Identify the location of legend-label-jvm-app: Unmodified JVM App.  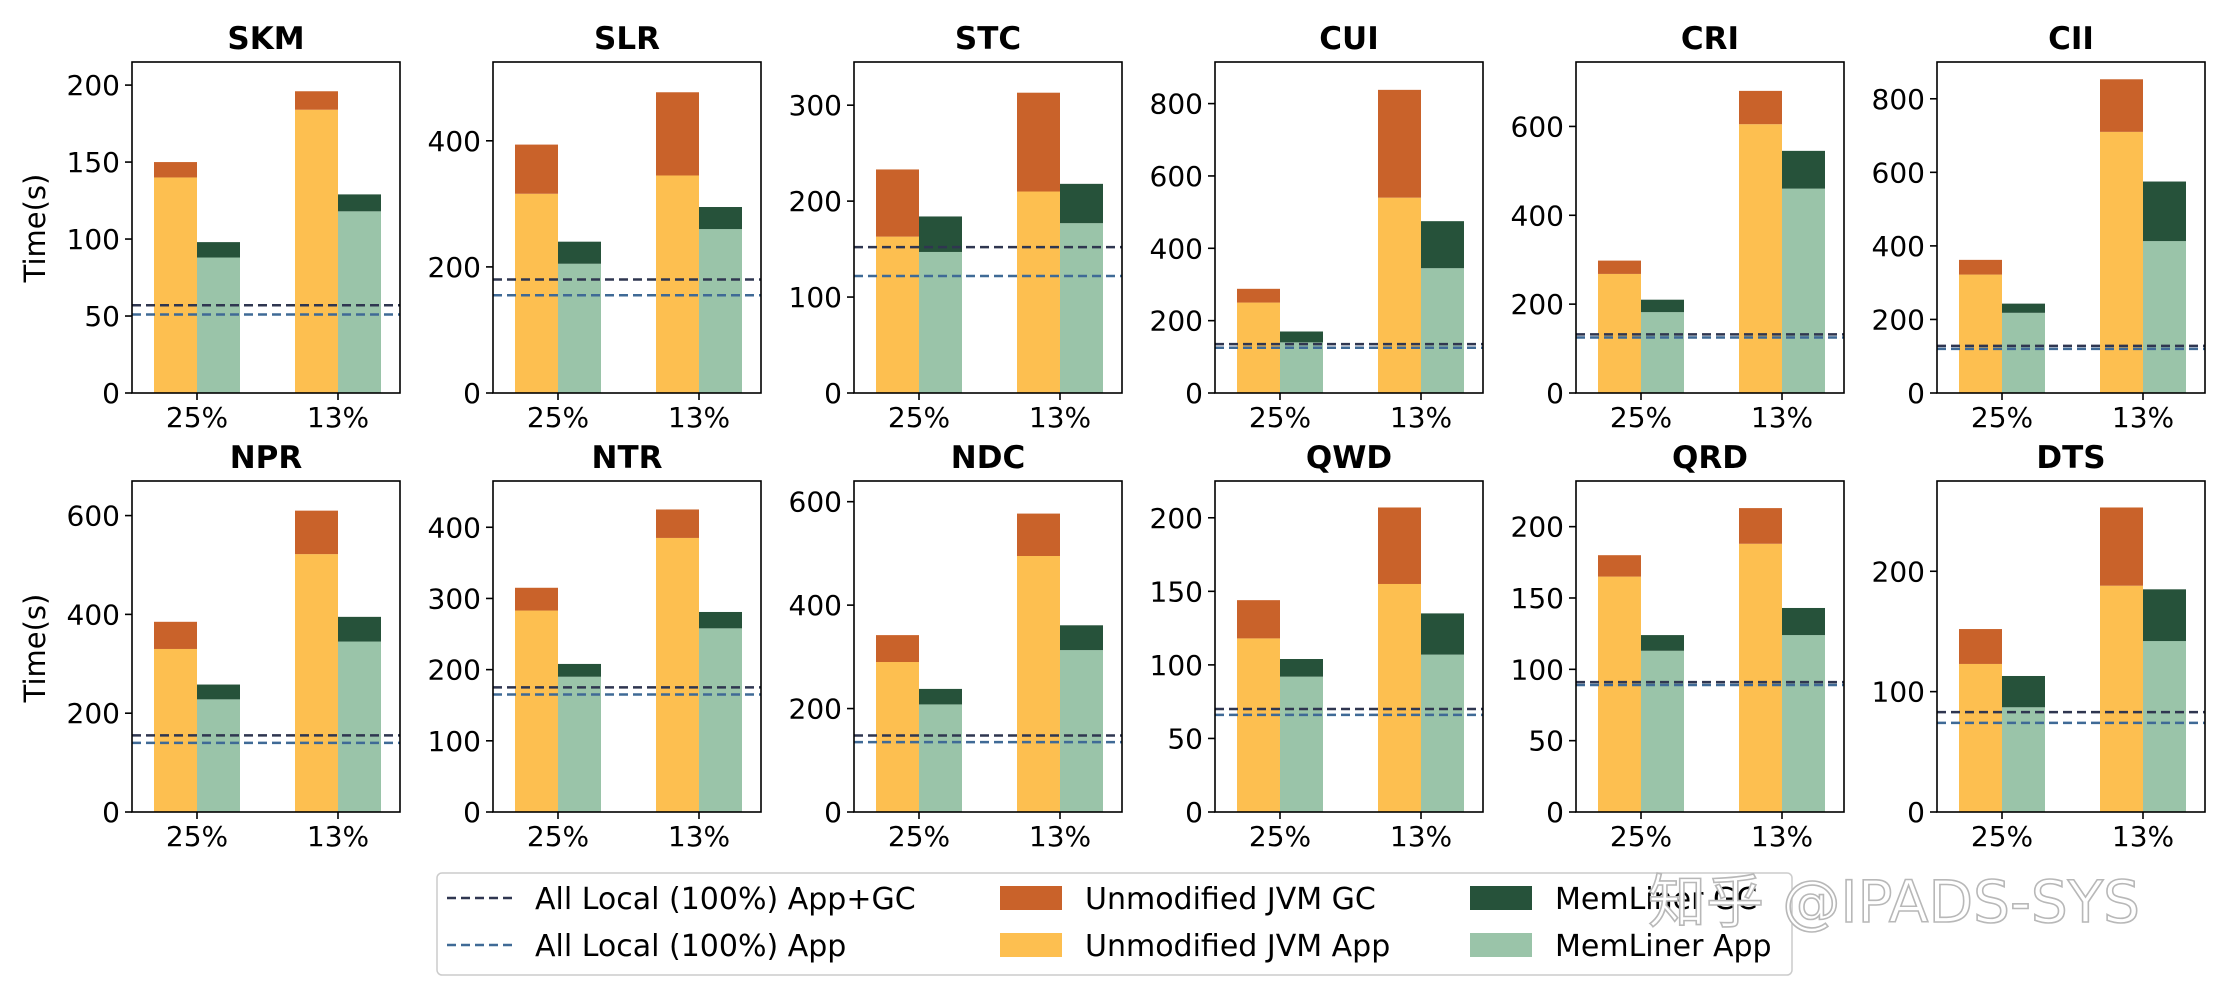
(1237, 946).